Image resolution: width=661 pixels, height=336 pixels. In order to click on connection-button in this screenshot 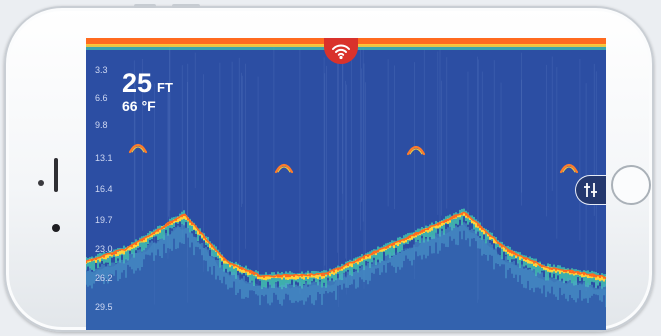, I will do `click(341, 51)`.